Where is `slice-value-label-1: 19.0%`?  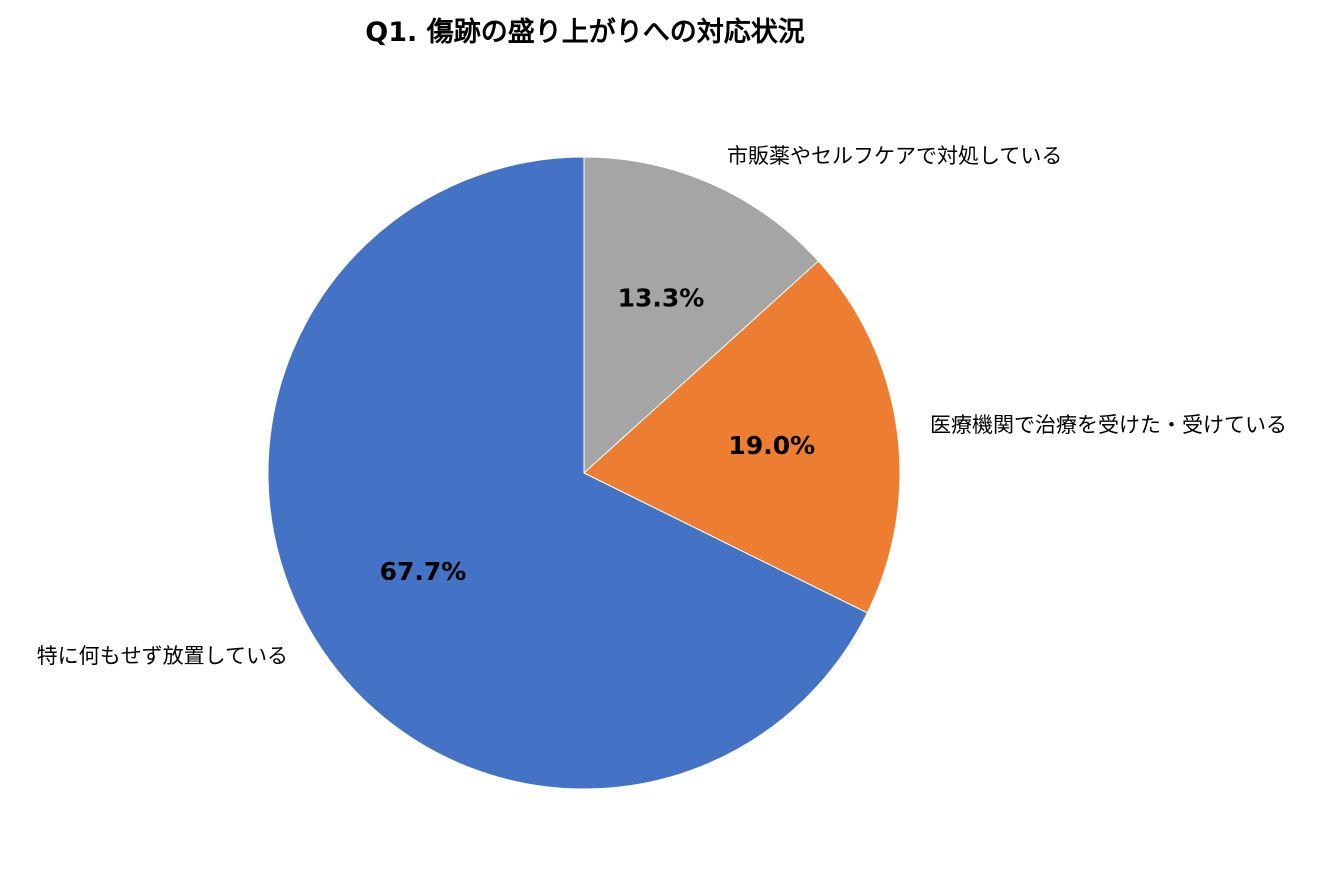
slice-value-label-1: 19.0% is located at coordinates (771, 445).